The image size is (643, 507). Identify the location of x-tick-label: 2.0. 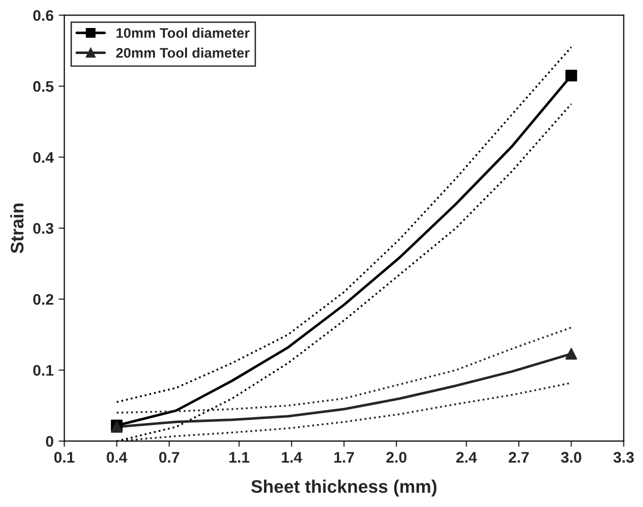
(396, 457).